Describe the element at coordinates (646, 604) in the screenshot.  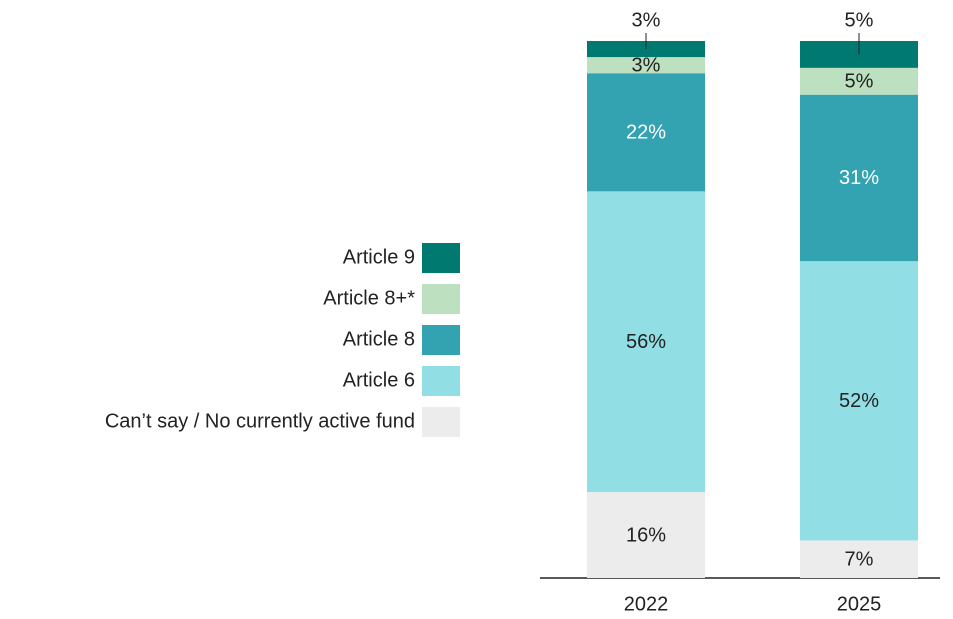
I see `x-tick-label: 2022` at that location.